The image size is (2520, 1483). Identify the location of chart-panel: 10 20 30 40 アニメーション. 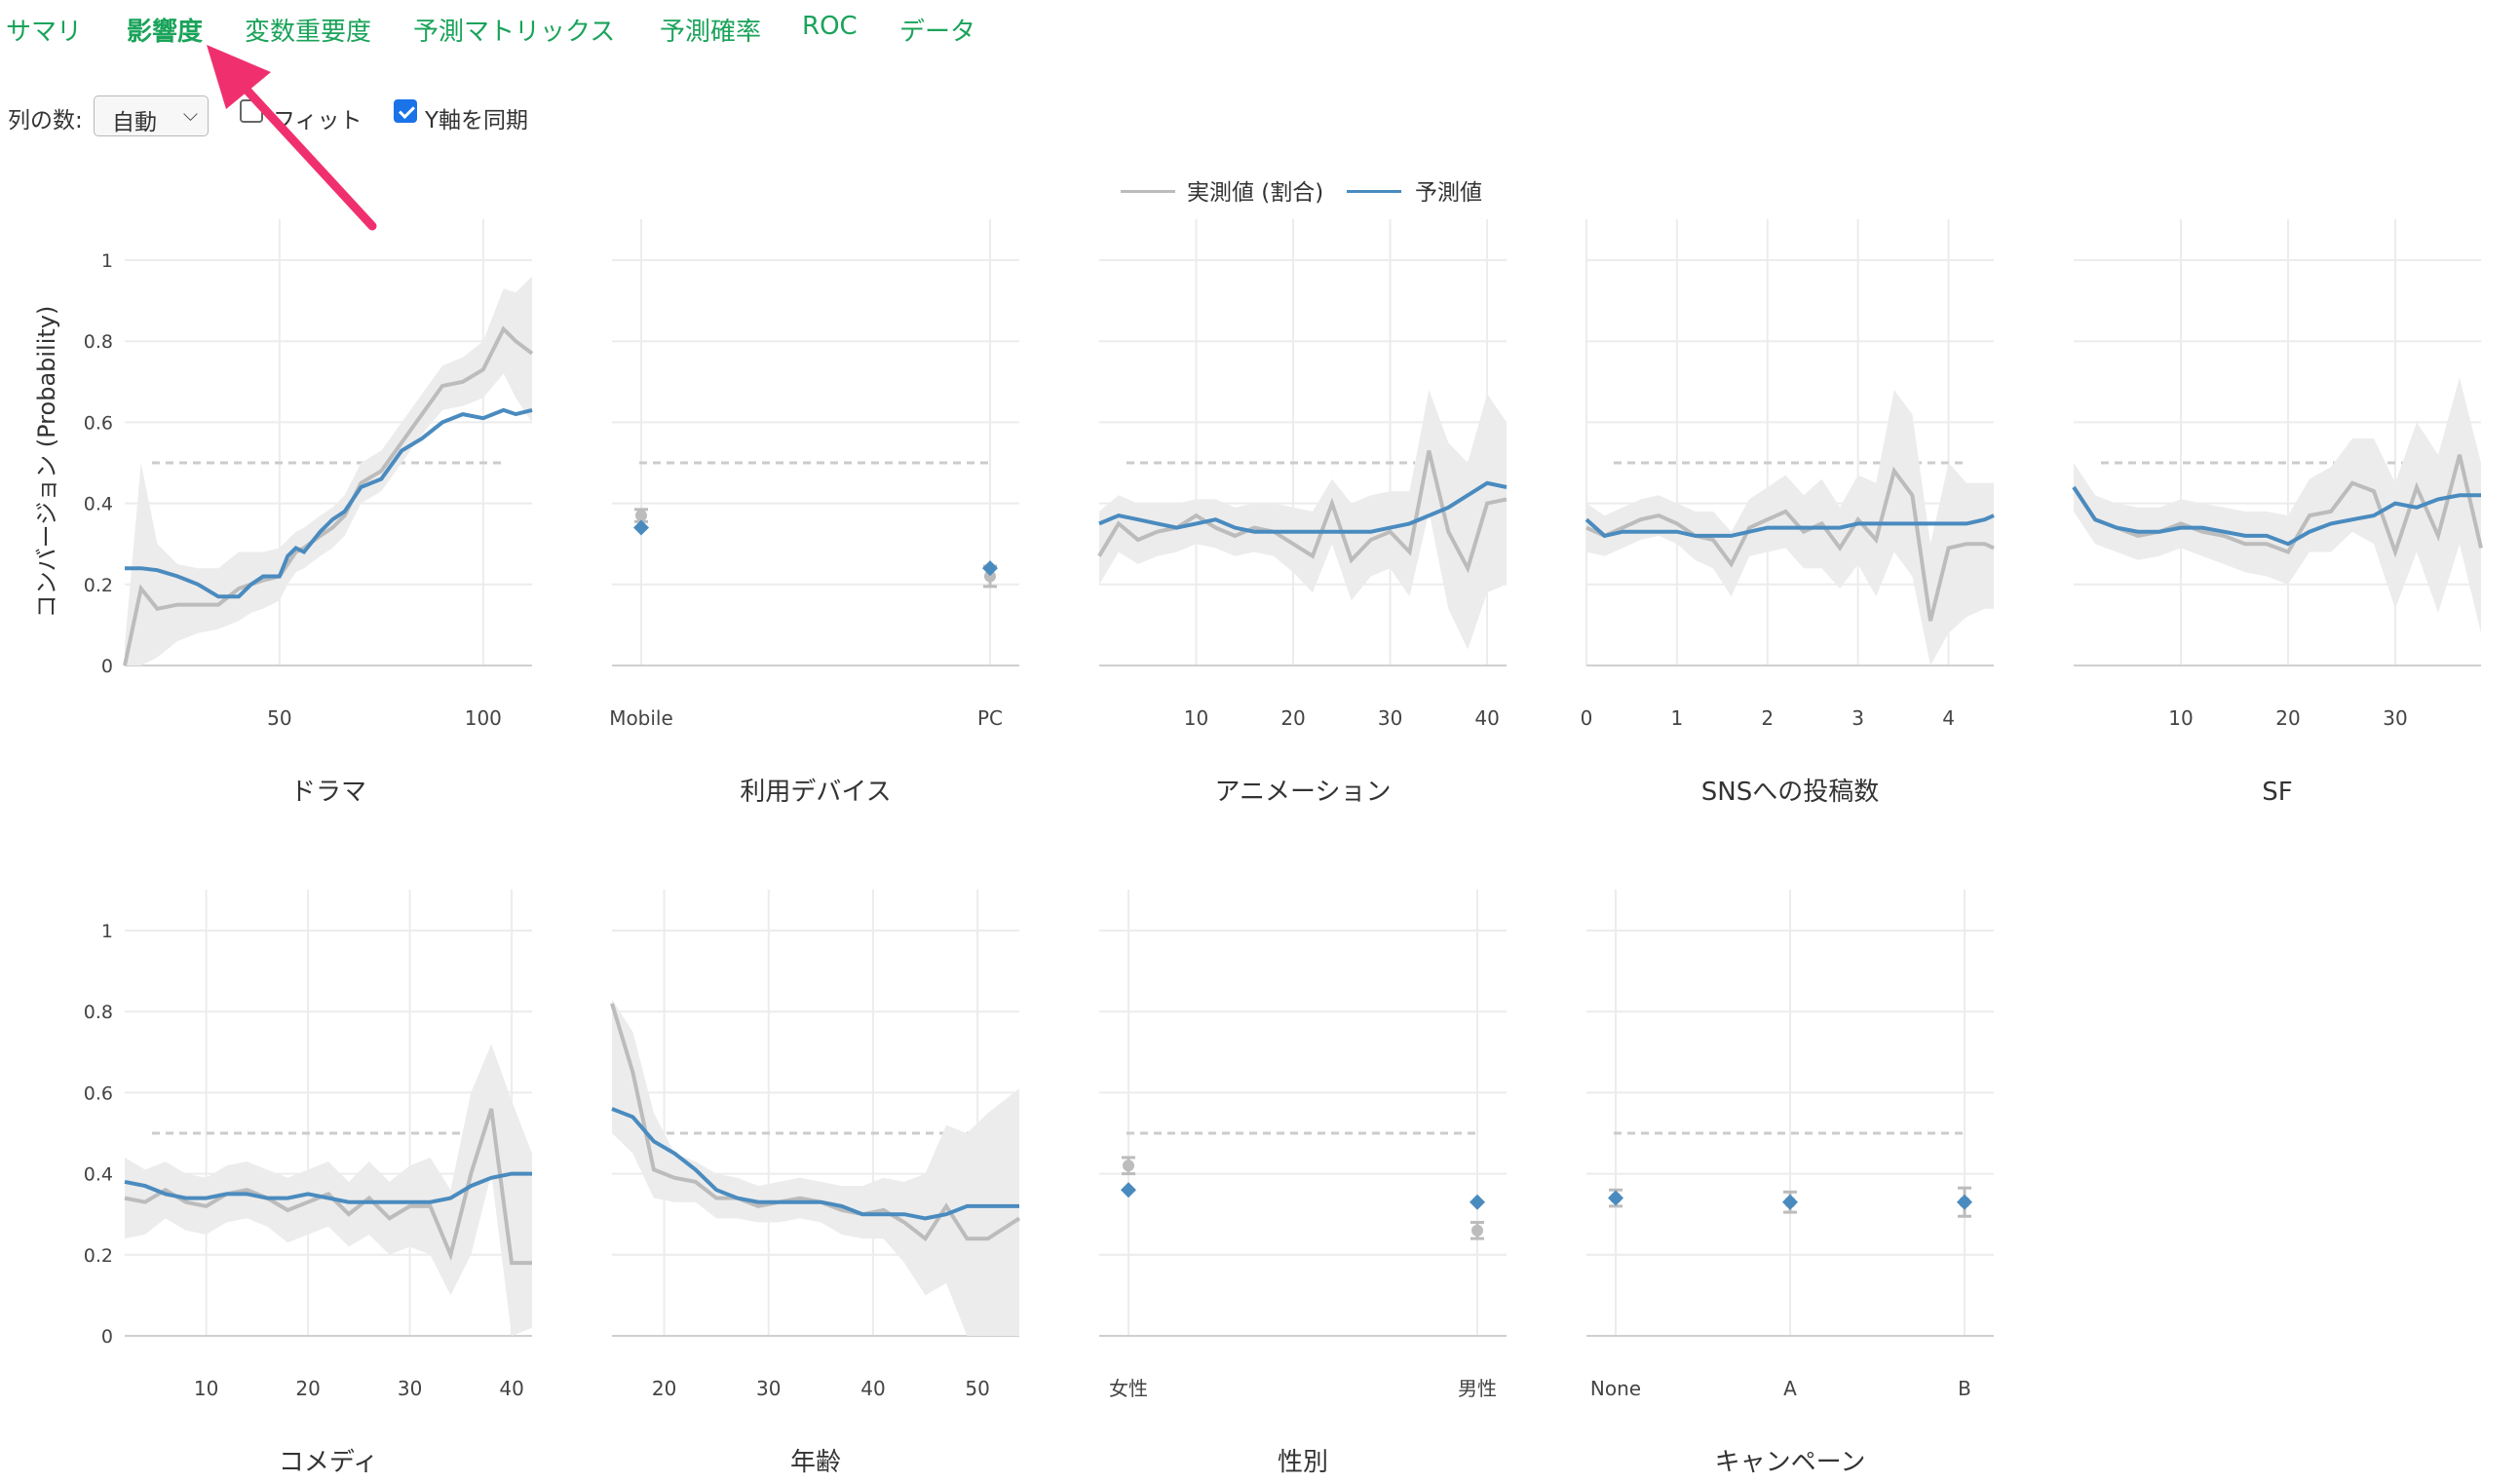
(1302, 513).